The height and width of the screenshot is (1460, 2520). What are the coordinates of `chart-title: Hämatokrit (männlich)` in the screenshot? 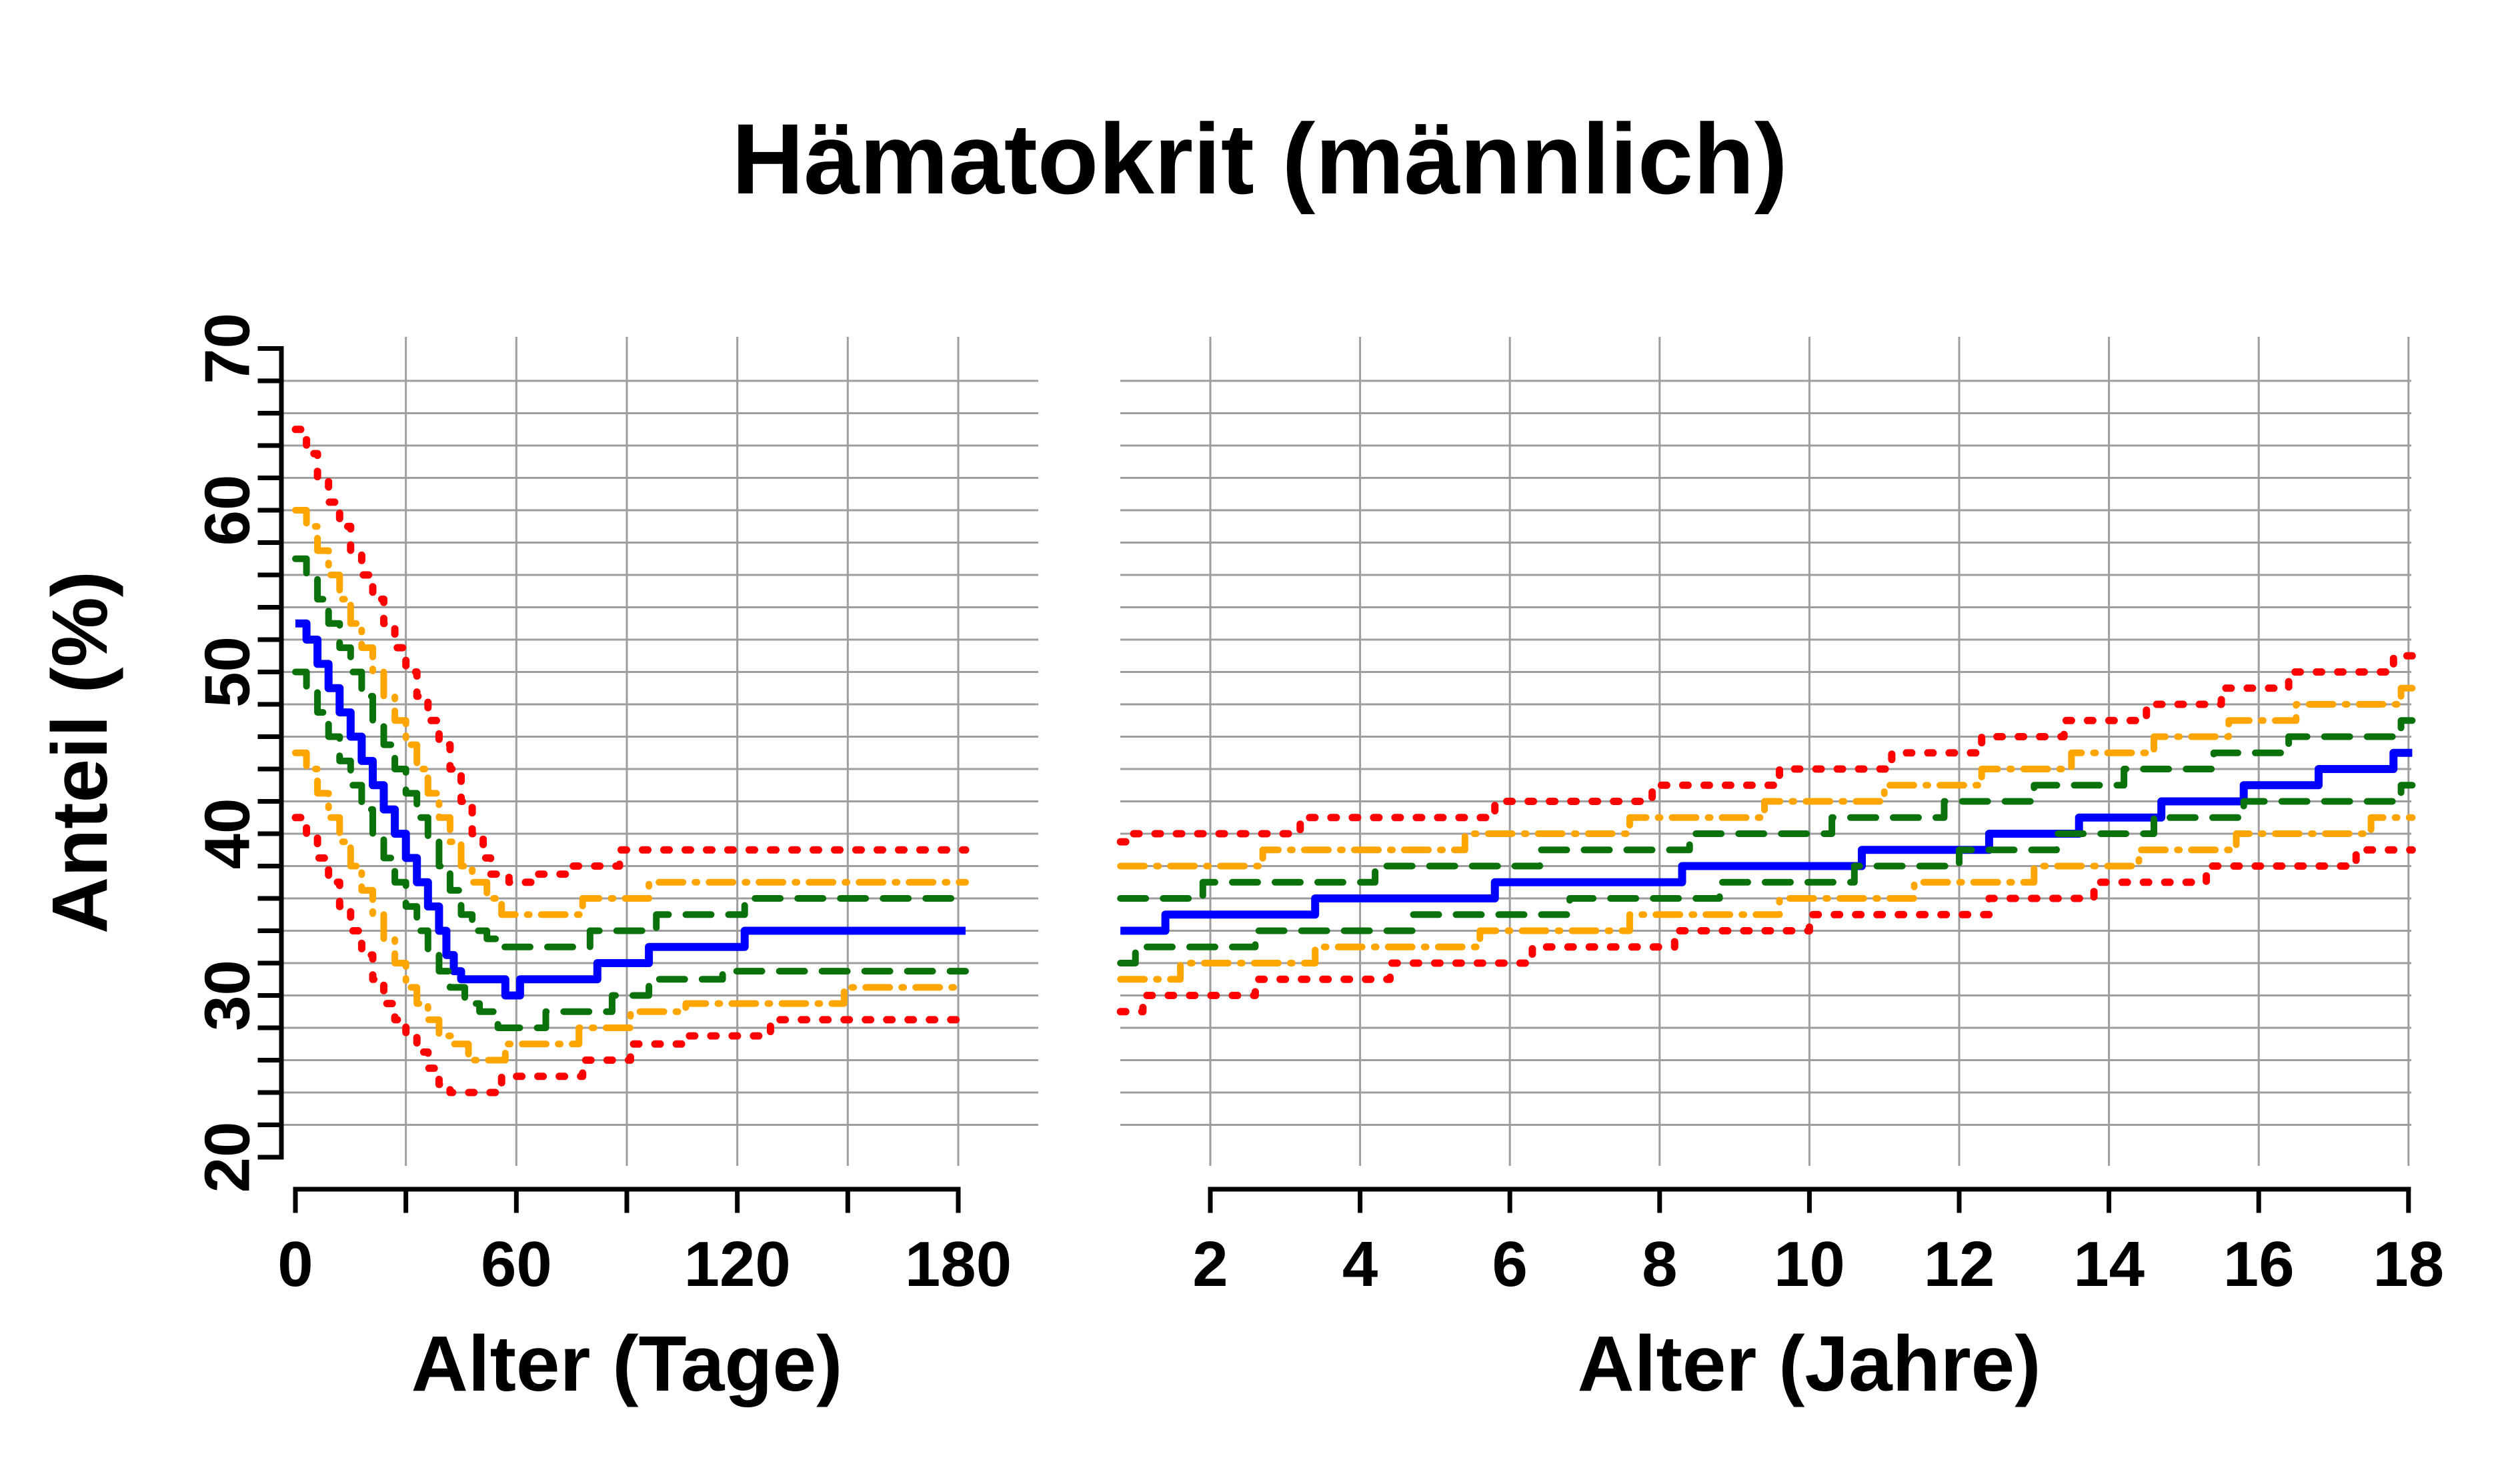 It's located at (1260, 159).